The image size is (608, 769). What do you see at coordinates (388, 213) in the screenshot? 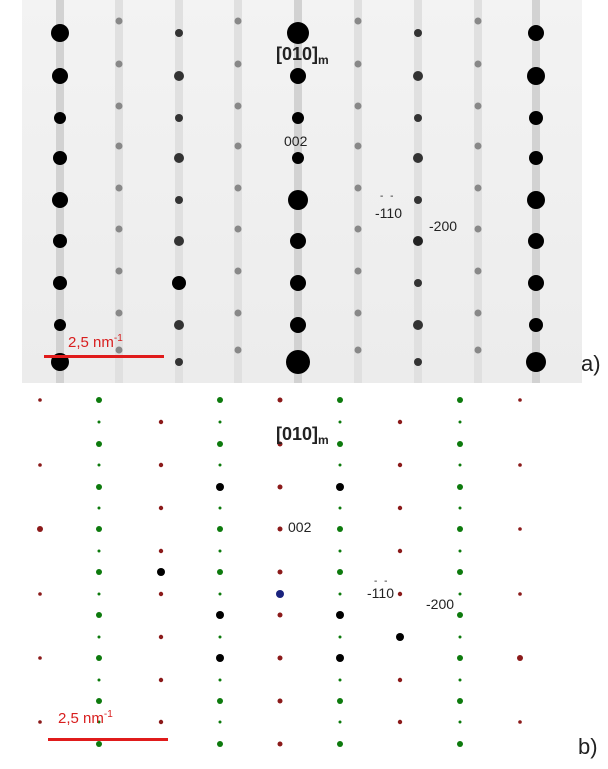
I see `label-minus-110: -110` at bounding box center [388, 213].